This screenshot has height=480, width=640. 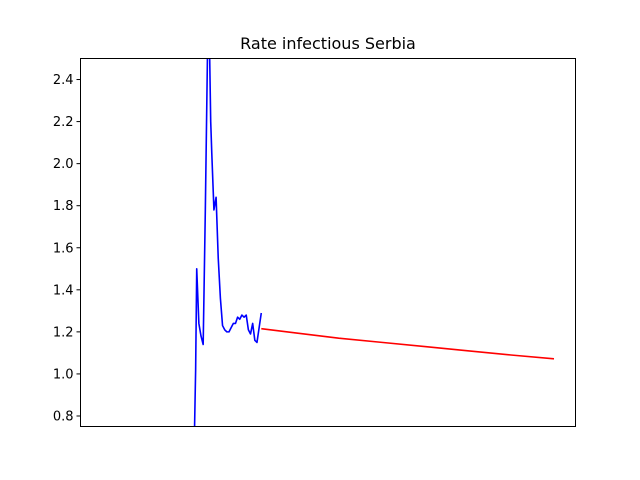 What do you see at coordinates (63, 80) in the screenshot?
I see `y-tick-label: 2.4` at bounding box center [63, 80].